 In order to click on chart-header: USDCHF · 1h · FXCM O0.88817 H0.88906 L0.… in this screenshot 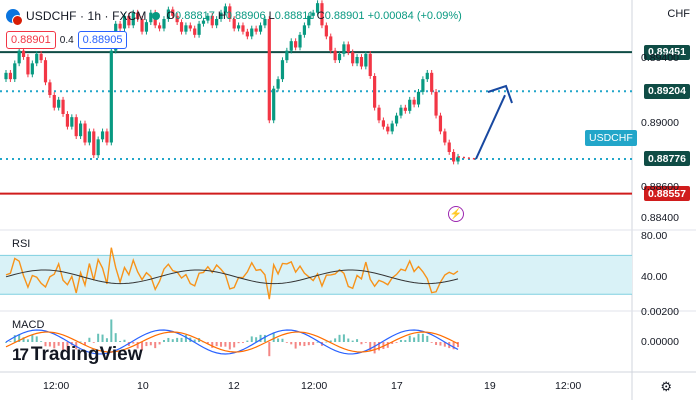, I will do `click(234, 16)`.